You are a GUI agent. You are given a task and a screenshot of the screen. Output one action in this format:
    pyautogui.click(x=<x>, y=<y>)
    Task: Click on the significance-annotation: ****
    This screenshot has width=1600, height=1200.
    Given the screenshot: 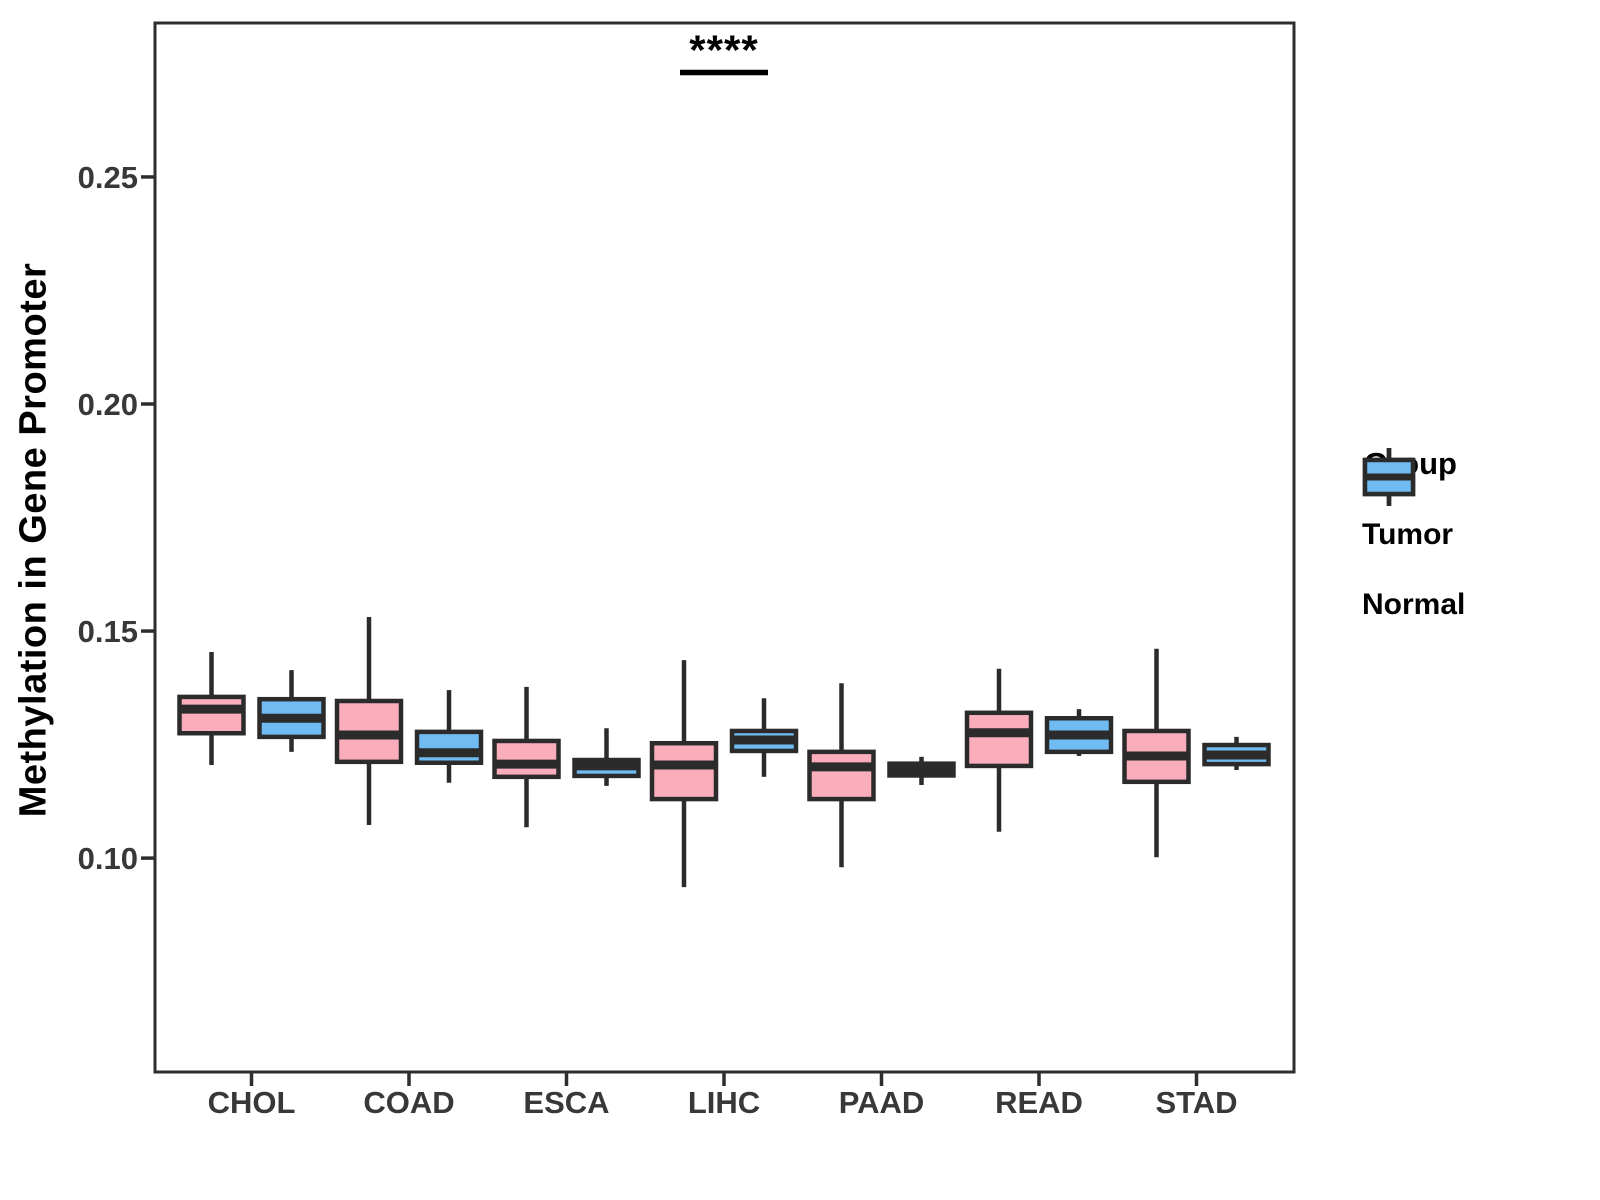 What is the action you would take?
    pyautogui.click(x=724, y=51)
    